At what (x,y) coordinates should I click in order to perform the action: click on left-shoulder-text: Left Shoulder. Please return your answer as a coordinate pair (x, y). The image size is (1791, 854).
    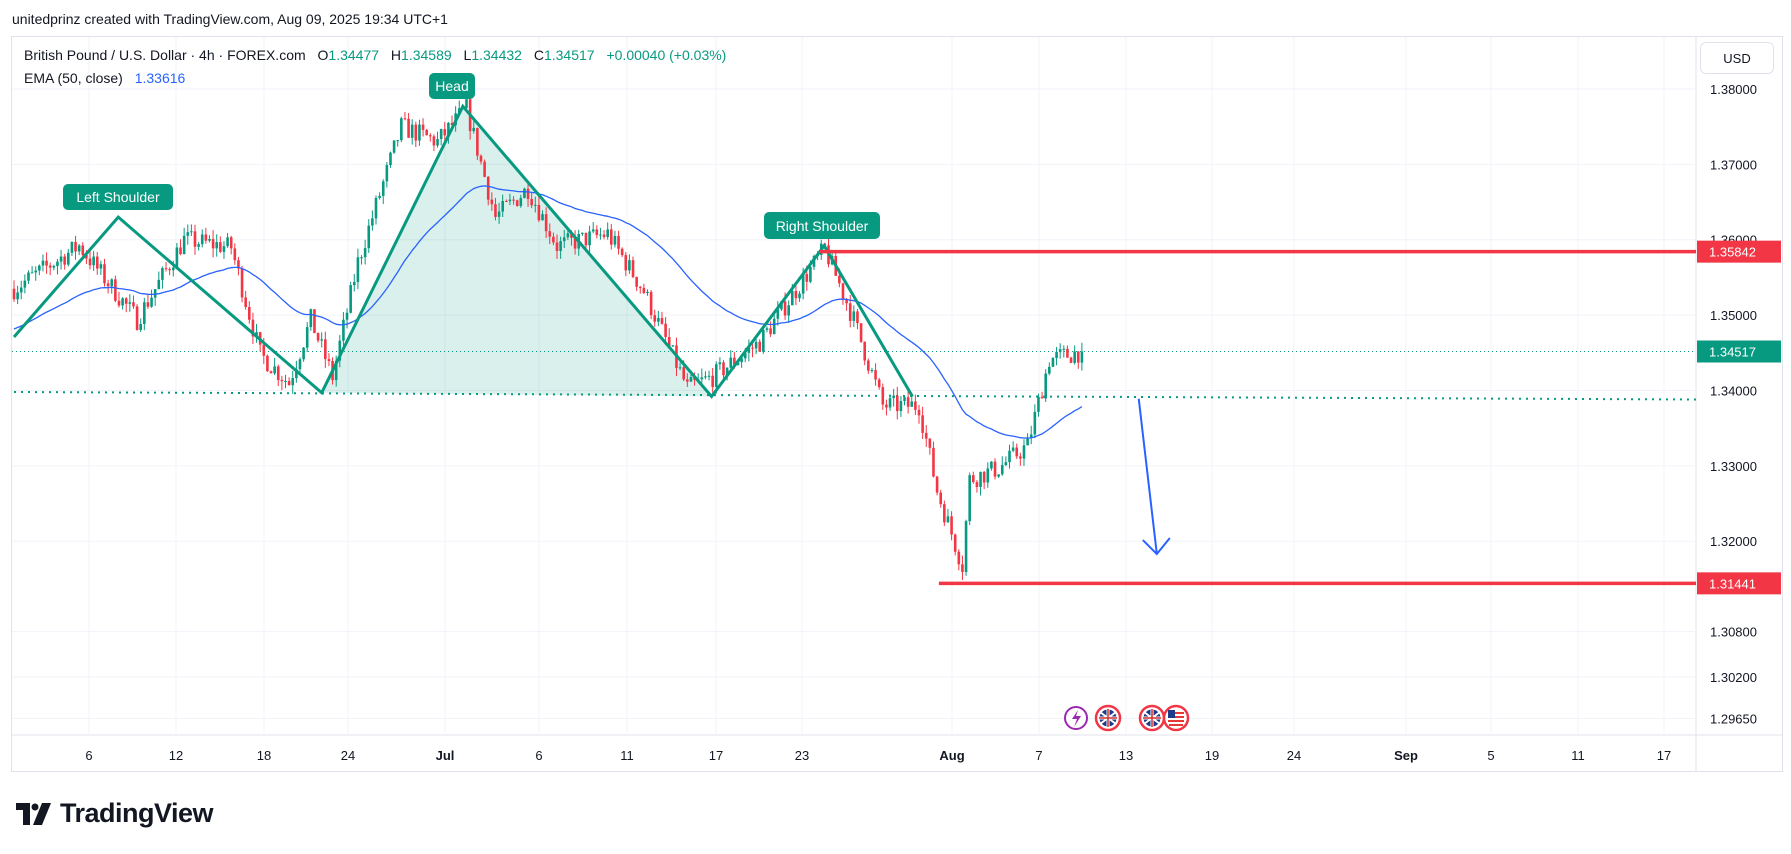
    Looking at the image, I should click on (118, 197).